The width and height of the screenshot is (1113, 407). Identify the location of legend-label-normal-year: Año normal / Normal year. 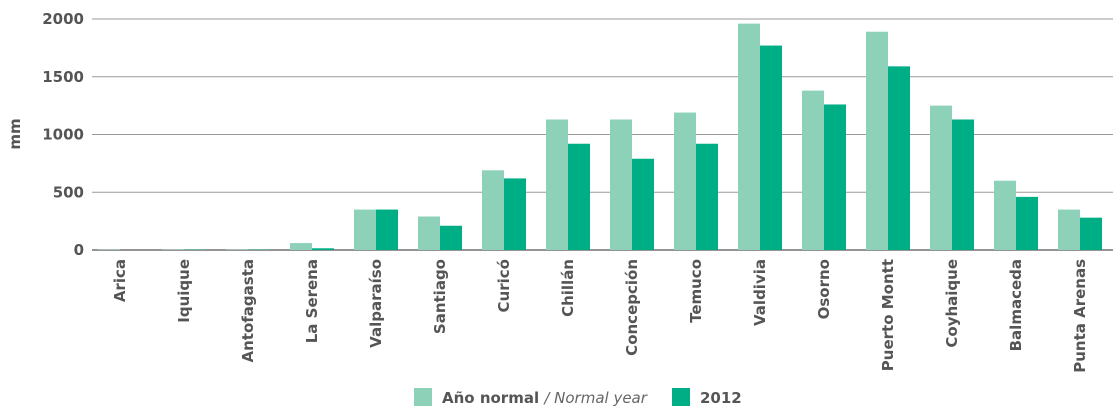
(545, 398).